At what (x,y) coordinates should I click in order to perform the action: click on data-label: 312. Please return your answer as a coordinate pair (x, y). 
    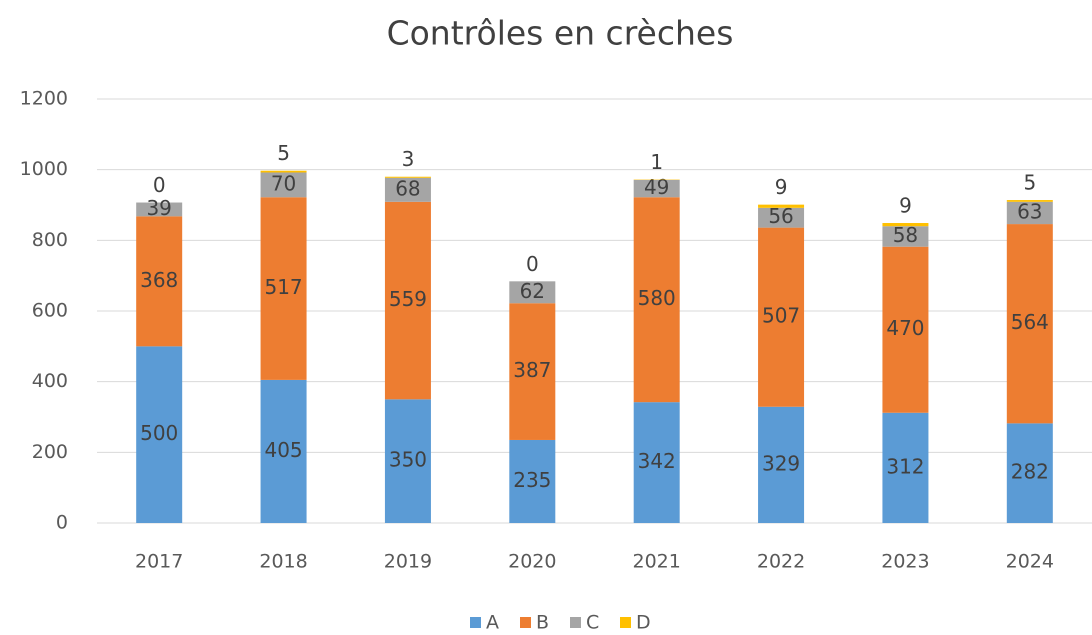
    Looking at the image, I should click on (905, 466).